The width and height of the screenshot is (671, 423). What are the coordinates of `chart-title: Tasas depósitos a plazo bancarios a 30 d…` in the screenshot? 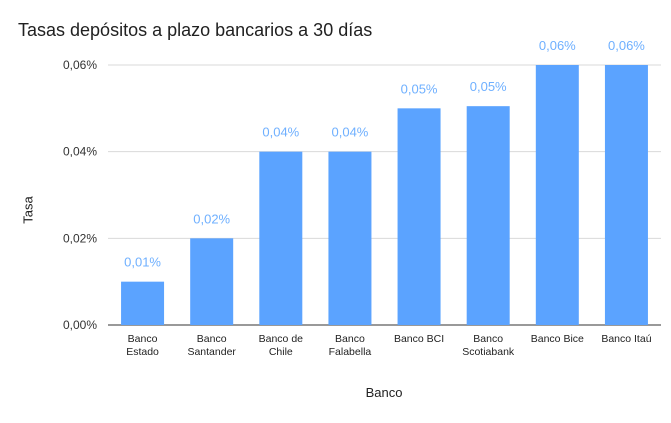 It's located at (195, 30).